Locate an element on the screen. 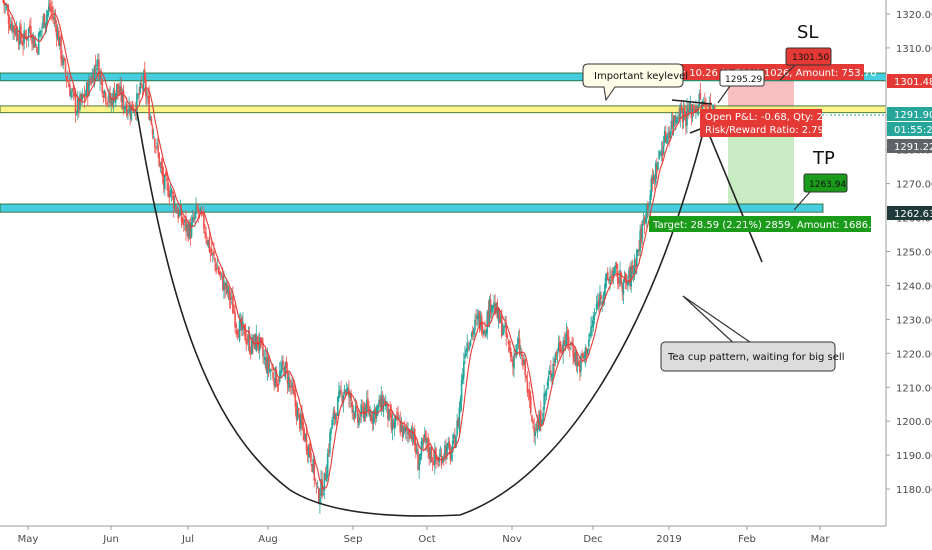 Image resolution: width=932 pixels, height=550 pixels. sl-label: SL is located at coordinates (807, 32).